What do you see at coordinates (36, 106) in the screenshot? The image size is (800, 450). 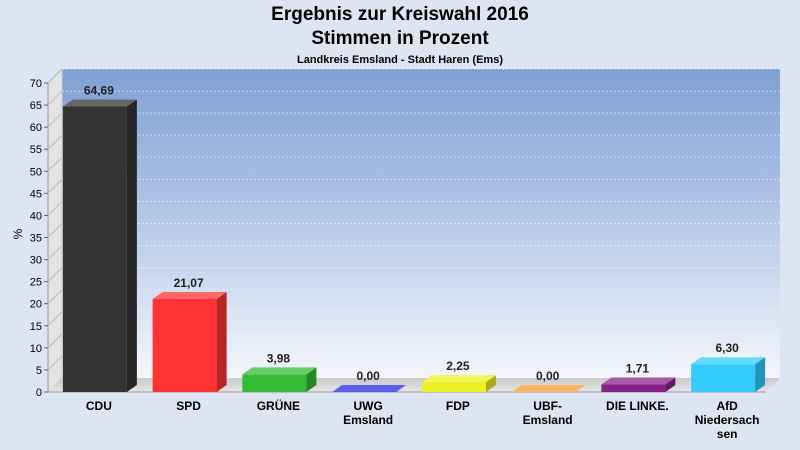 I see `y-tick-label: 65` at bounding box center [36, 106].